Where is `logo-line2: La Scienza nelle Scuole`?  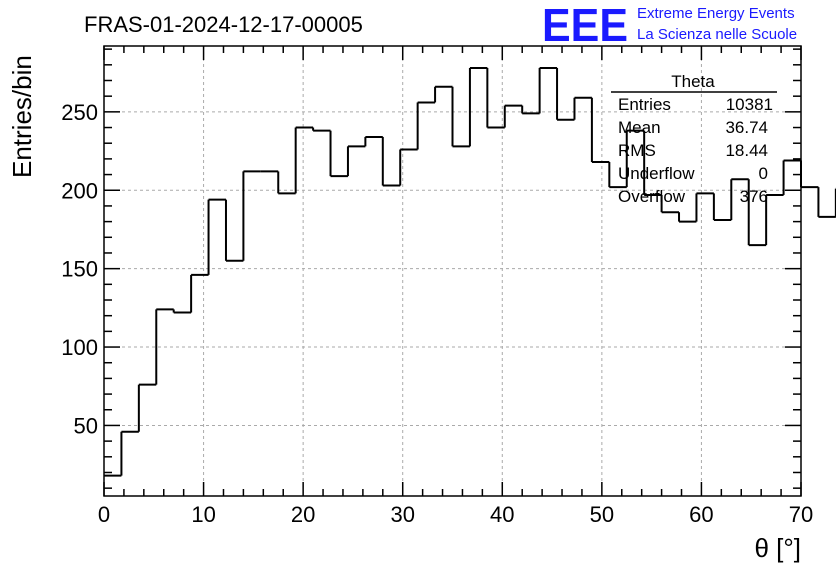 logo-line2: La Scienza nelle Scuole is located at coordinates (717, 34).